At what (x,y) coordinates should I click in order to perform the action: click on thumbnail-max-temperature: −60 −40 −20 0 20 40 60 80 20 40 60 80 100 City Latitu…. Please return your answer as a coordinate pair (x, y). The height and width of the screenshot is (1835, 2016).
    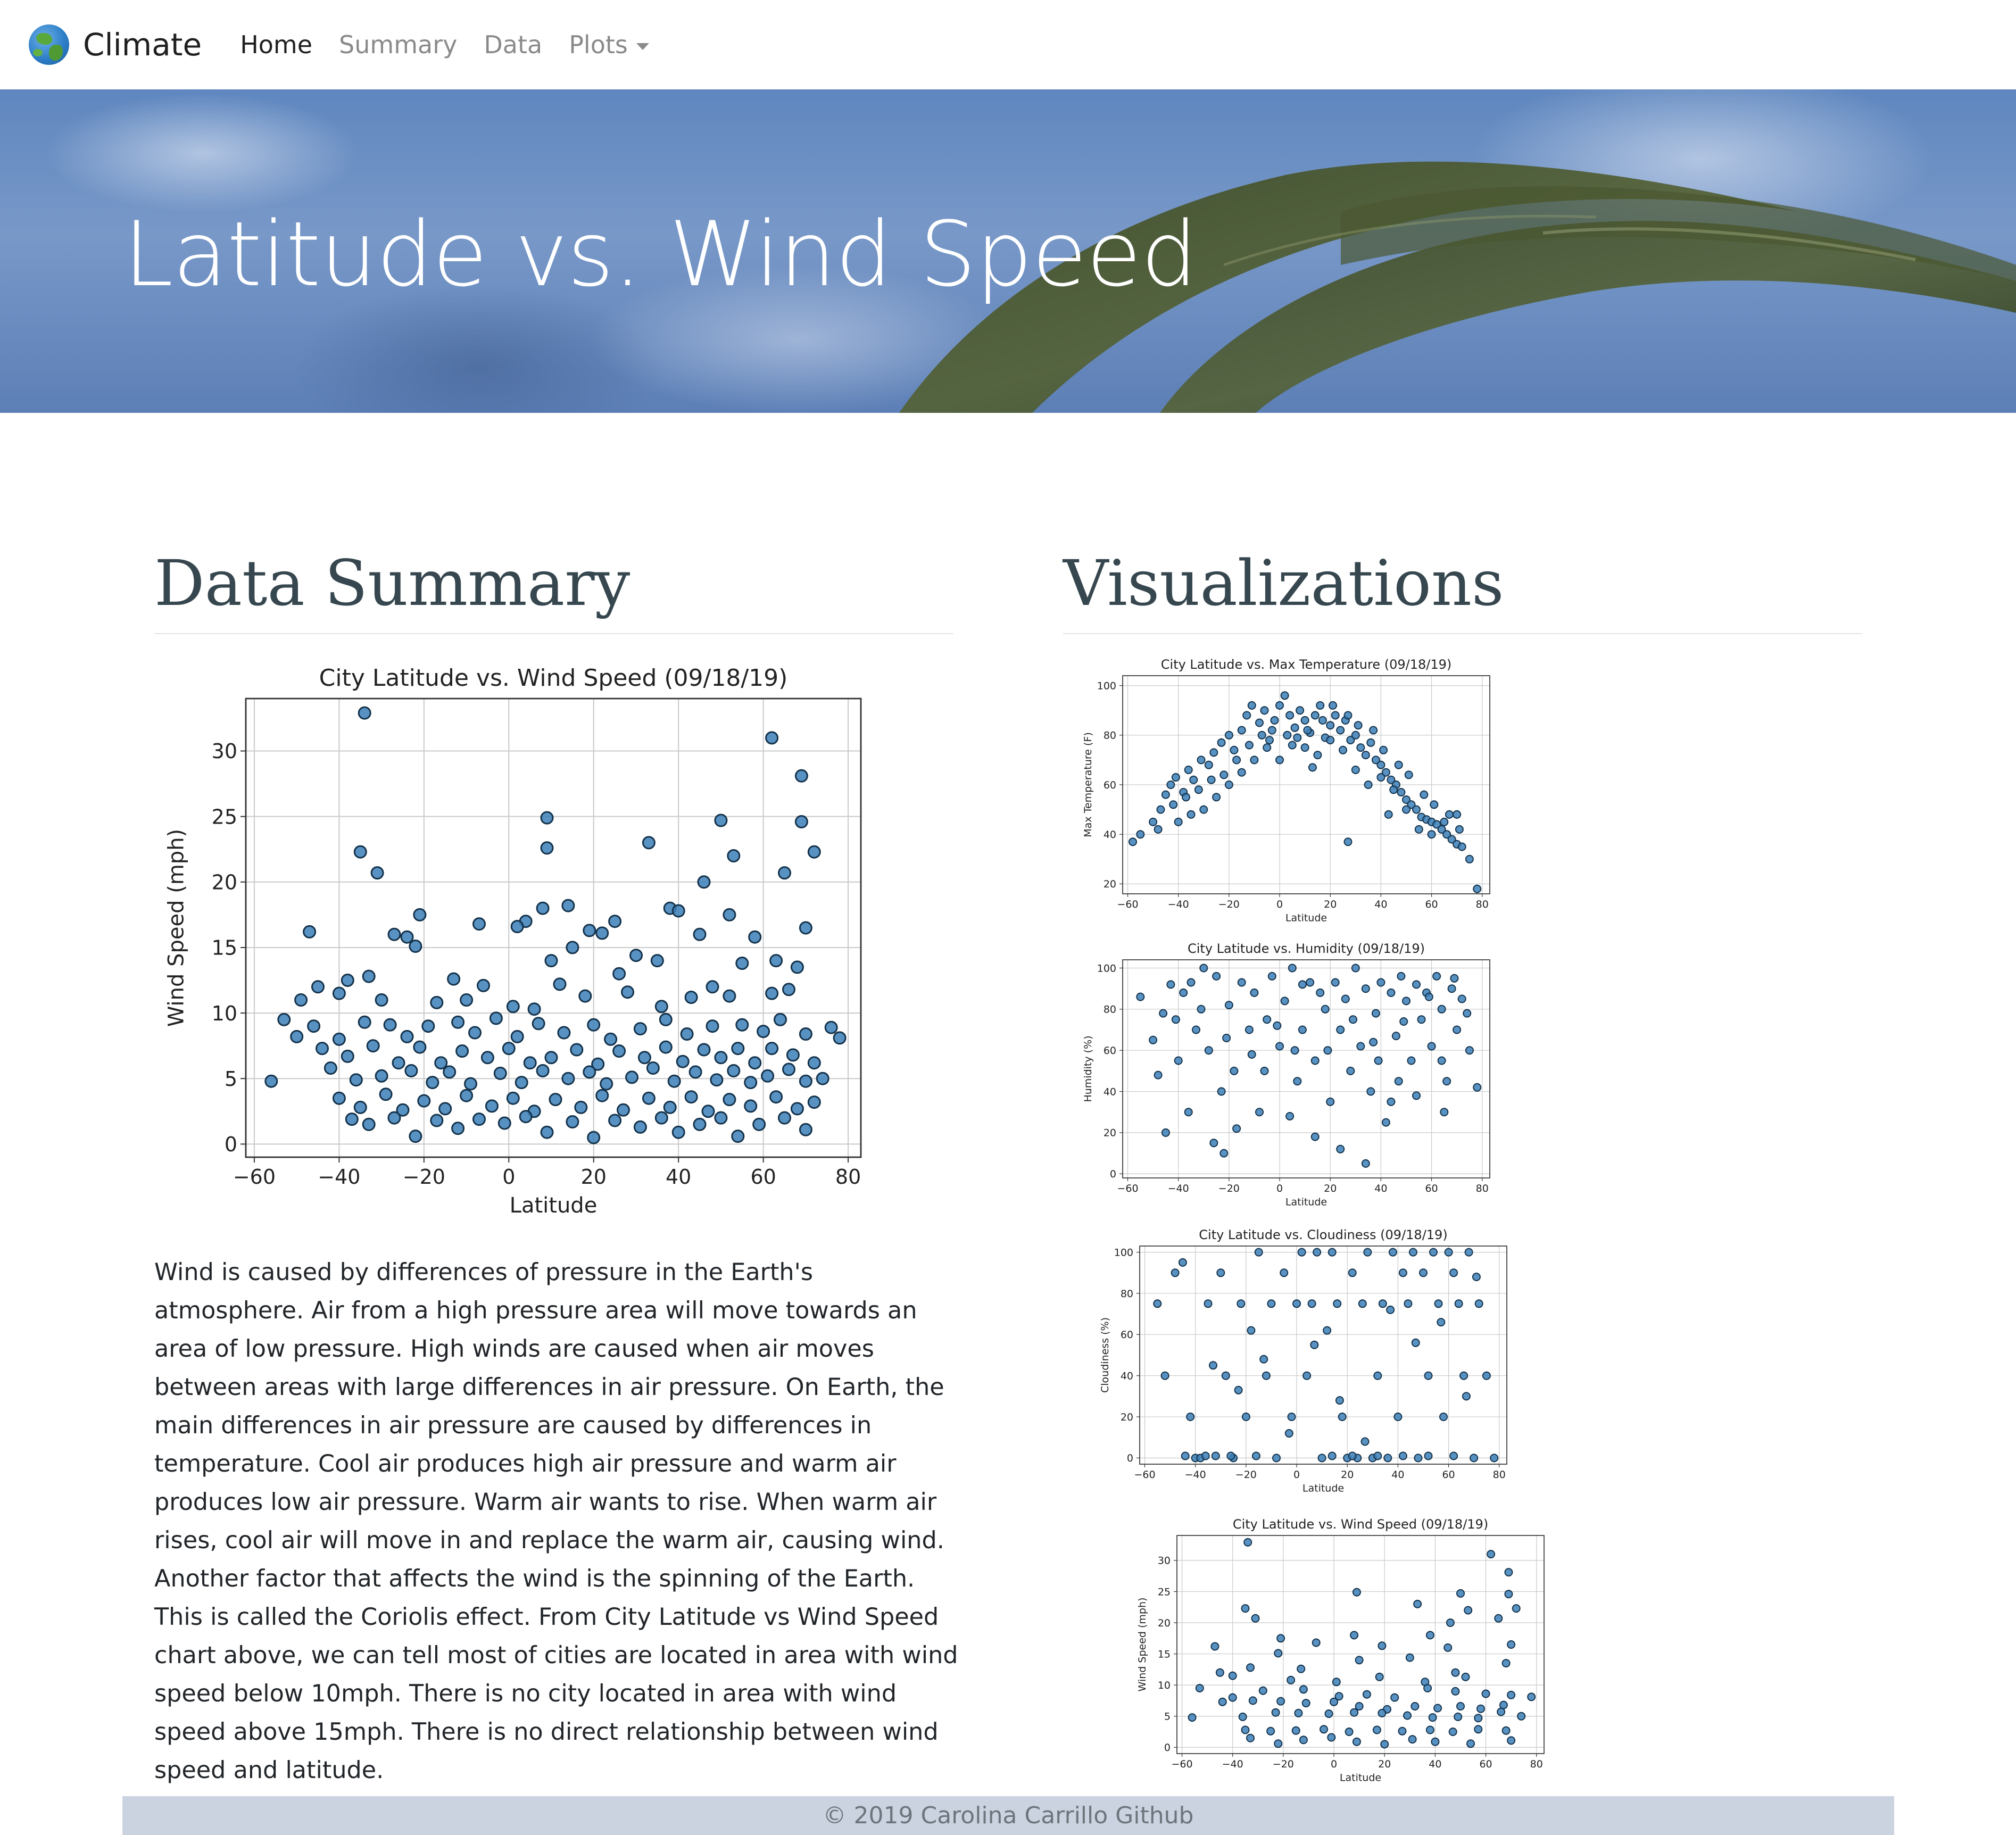
    Looking at the image, I should click on (1283, 793).